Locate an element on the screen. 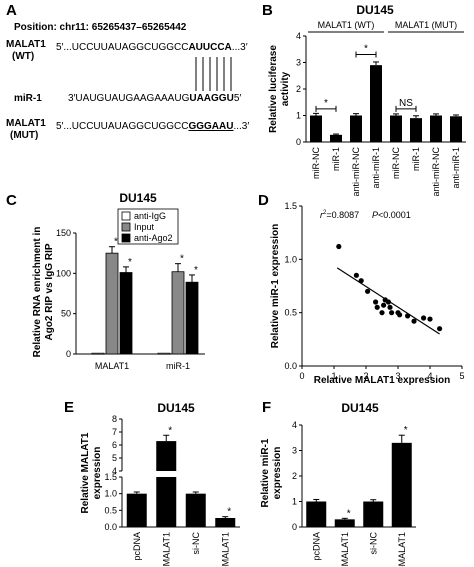  chart-e-lower-y-tick-label: 0.0 is located at coordinates (110, 527).